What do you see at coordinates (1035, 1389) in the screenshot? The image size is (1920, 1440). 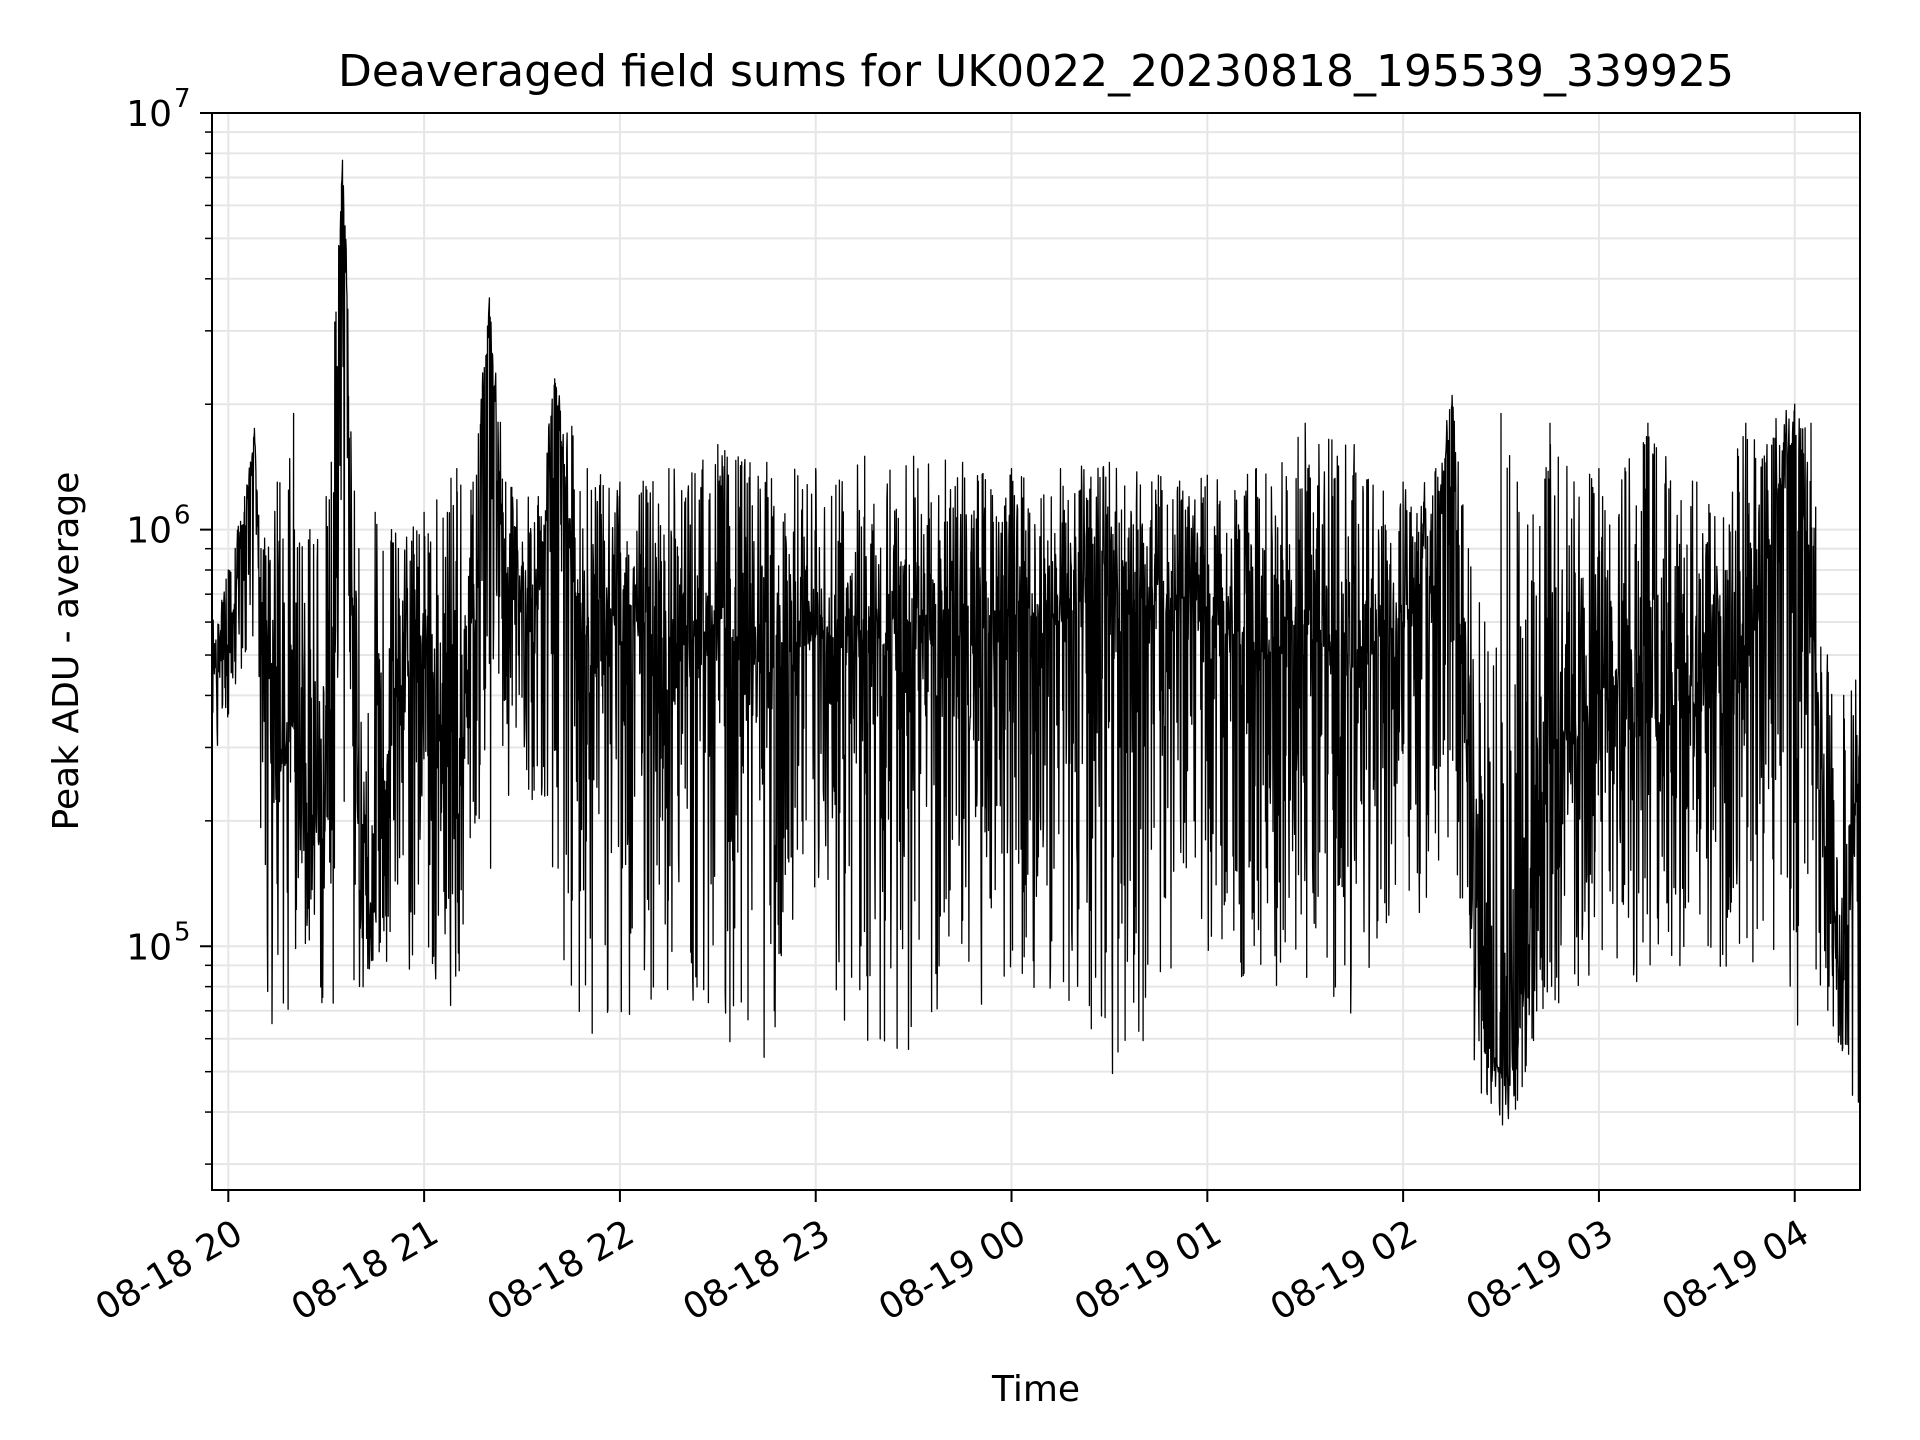 I see `x-axis-label: Time` at bounding box center [1035, 1389].